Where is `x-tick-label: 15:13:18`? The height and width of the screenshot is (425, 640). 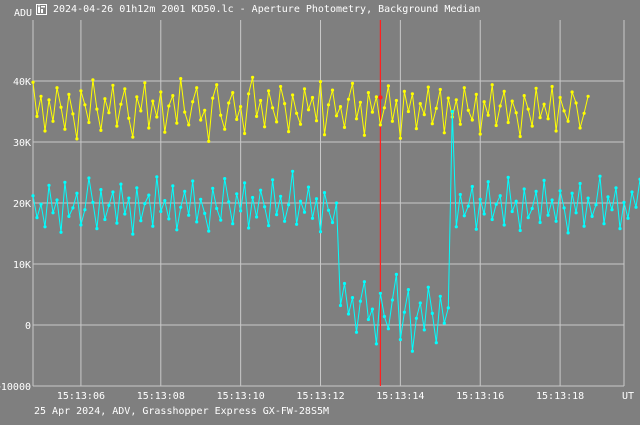
x-tick-label: 15:13:18 is located at coordinates (560, 396).